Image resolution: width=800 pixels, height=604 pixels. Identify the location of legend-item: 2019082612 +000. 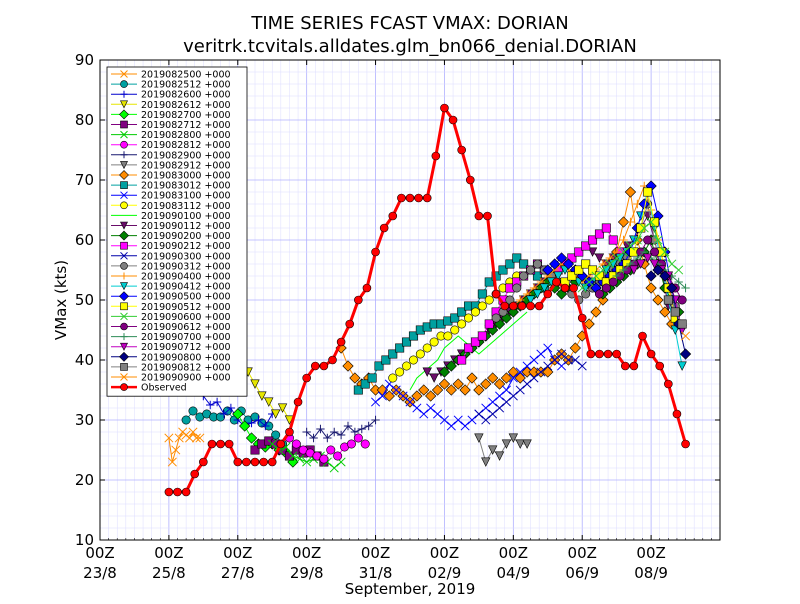
(171, 105).